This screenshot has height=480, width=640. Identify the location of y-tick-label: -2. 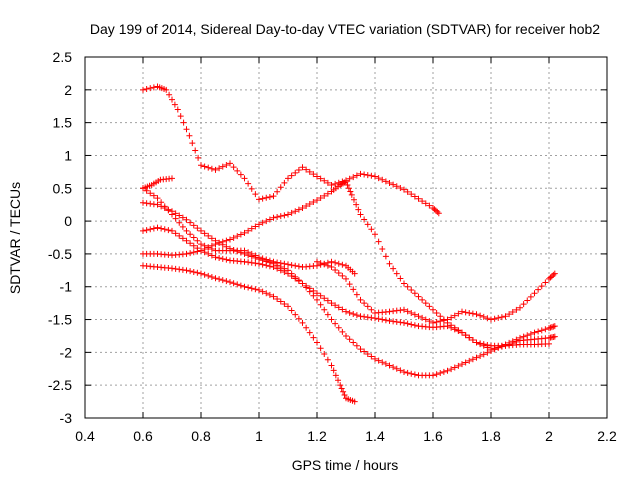
(66, 352).